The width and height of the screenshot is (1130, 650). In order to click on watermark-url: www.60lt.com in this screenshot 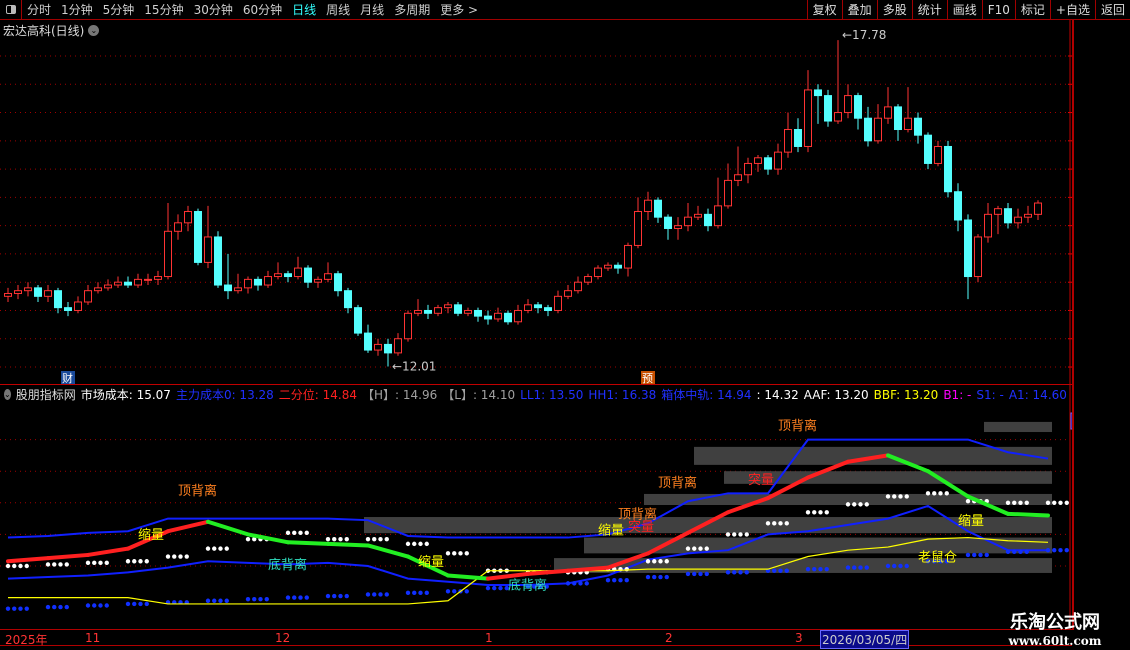, I will do `click(1055, 641)`.